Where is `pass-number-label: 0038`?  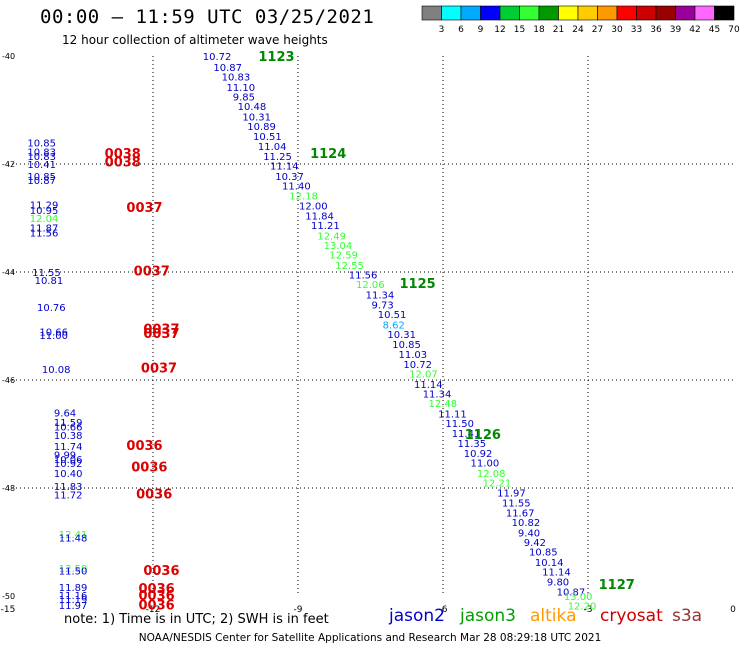
pass-number-label: 0038 is located at coordinates (123, 154).